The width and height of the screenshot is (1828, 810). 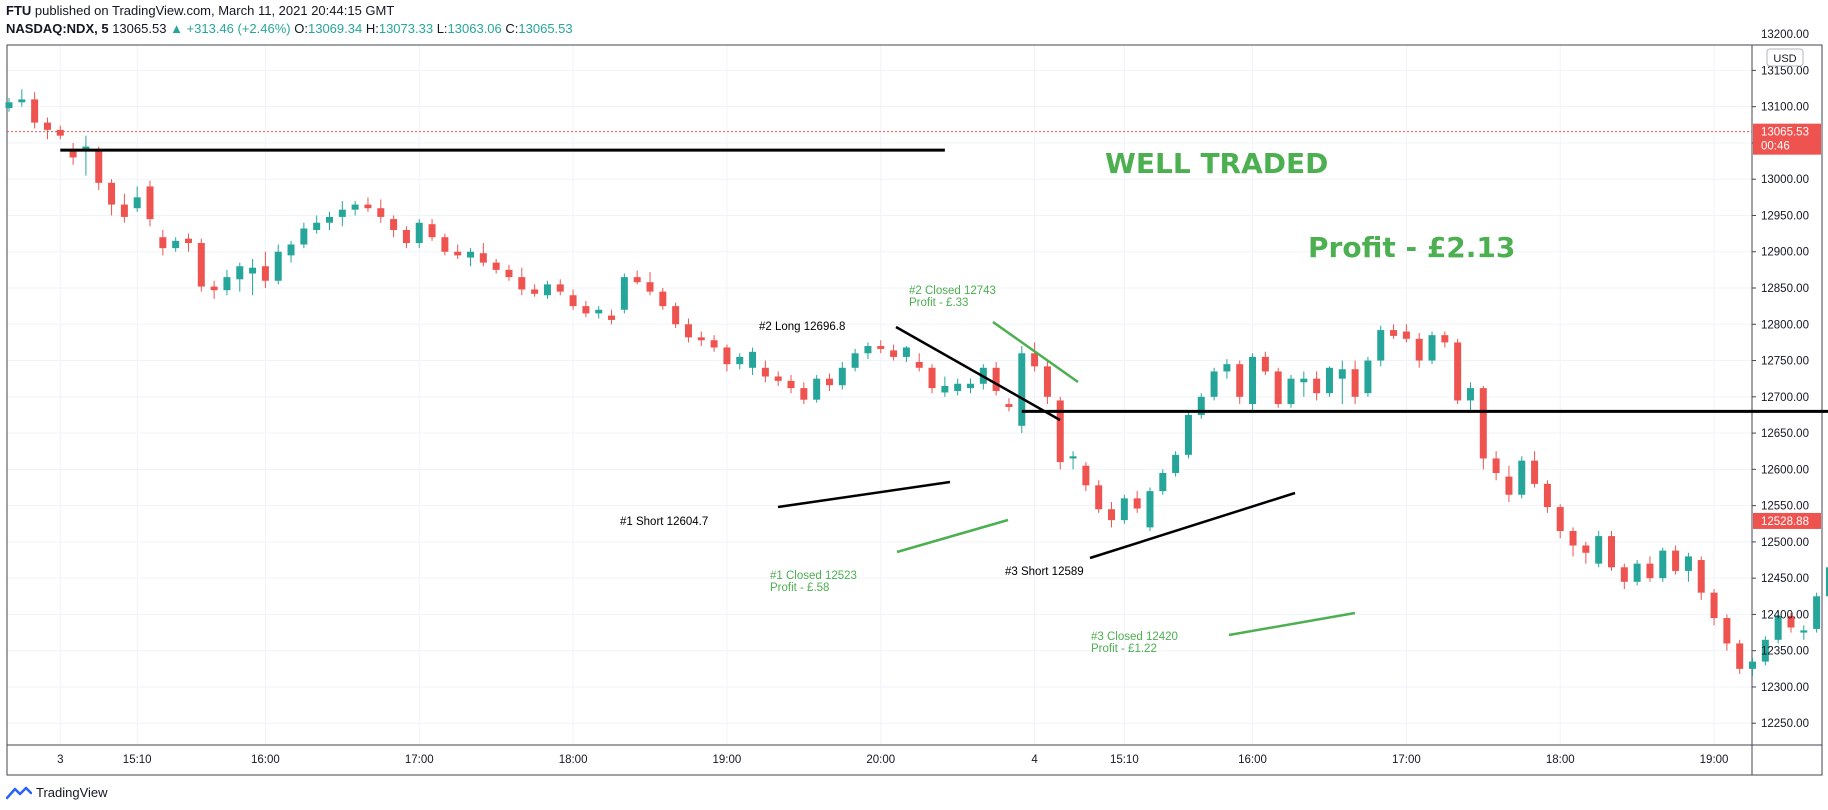 What do you see at coordinates (1785, 57) in the screenshot?
I see `currency-badge: USD` at bounding box center [1785, 57].